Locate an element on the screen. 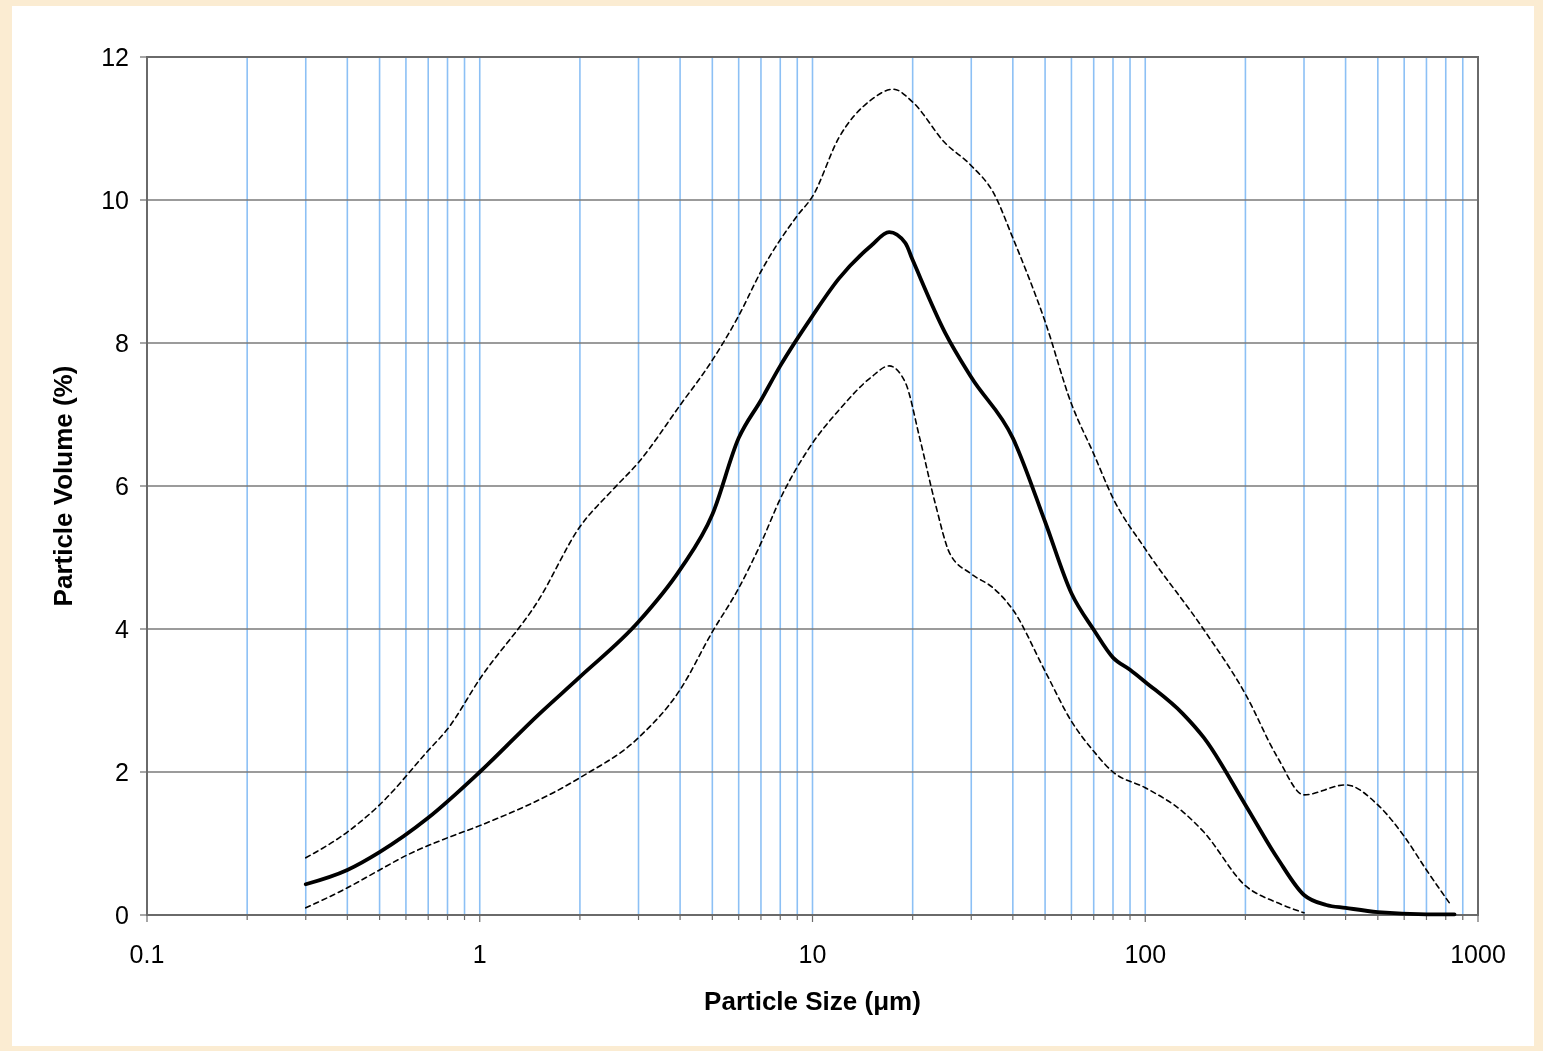 Image resolution: width=1543 pixels, height=1051 pixels. y-tick-label: 6 is located at coordinates (122, 486).